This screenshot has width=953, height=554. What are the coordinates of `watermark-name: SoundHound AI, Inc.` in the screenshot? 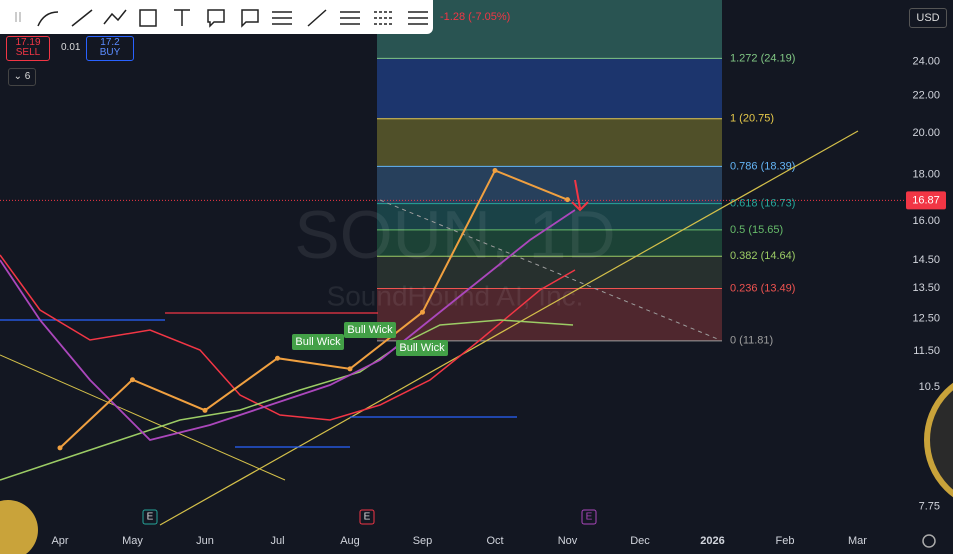 It's located at (455, 295).